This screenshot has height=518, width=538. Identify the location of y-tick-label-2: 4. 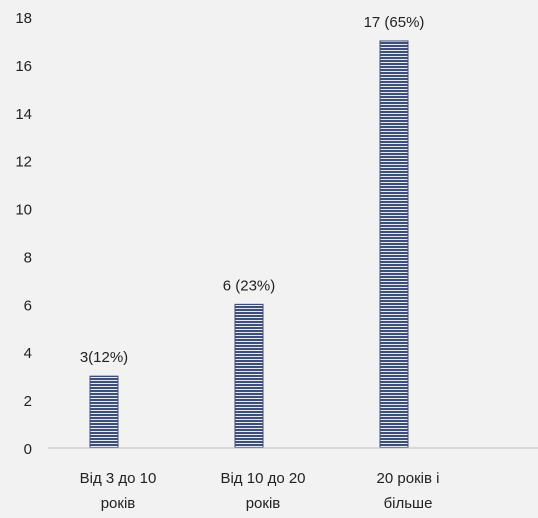
(28, 353).